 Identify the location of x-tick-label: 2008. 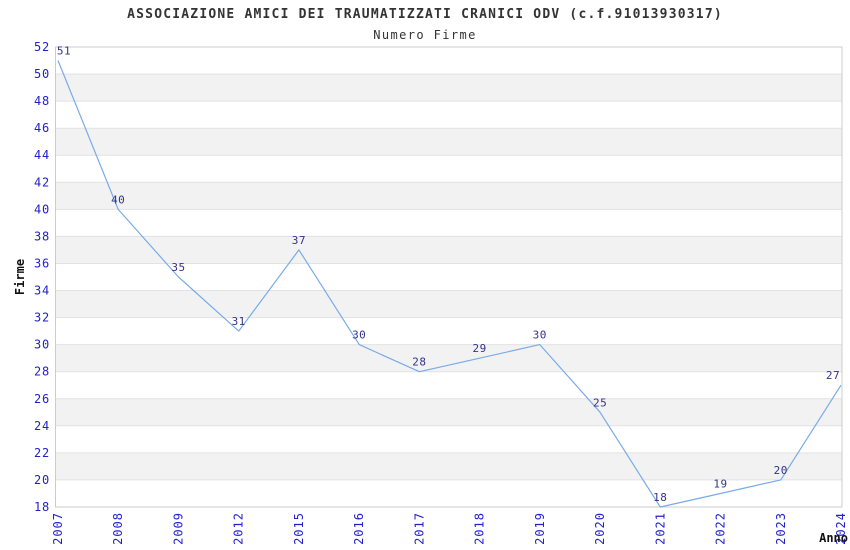
(118, 528).